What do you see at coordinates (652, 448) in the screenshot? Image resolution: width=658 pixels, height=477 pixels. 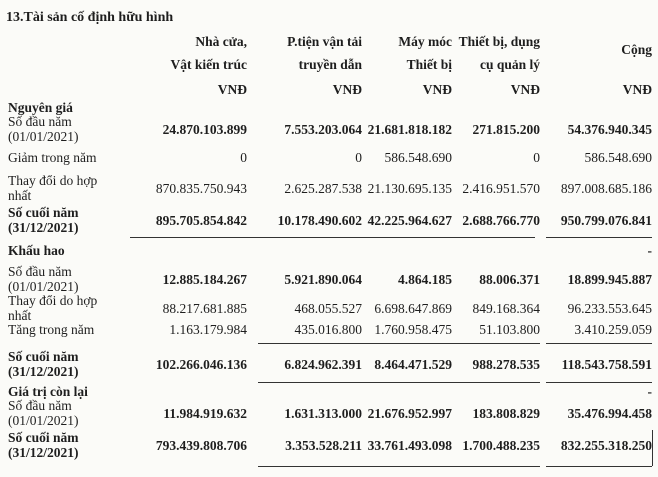 I see `border-line` at bounding box center [652, 448].